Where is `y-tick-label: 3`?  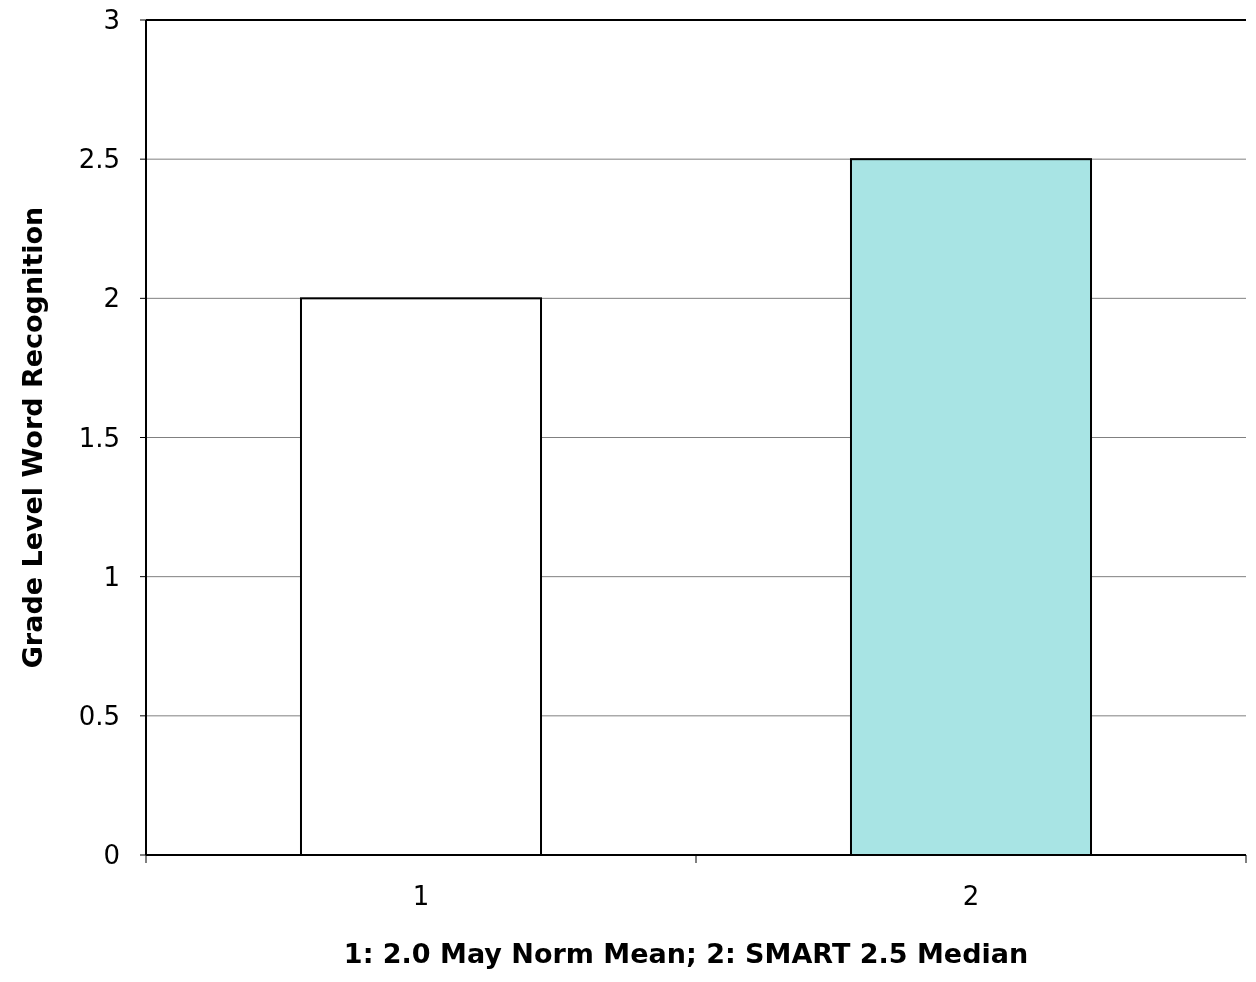 y-tick-label: 3 is located at coordinates (111, 20).